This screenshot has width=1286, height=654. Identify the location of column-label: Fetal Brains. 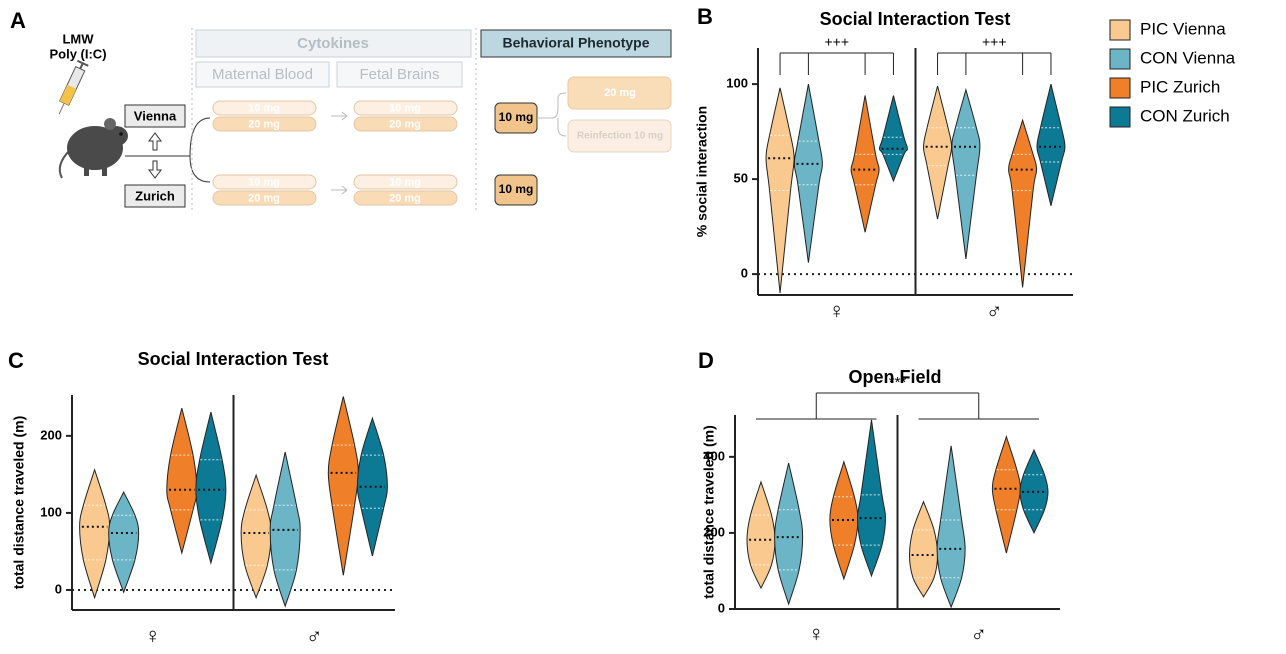
(399, 74).